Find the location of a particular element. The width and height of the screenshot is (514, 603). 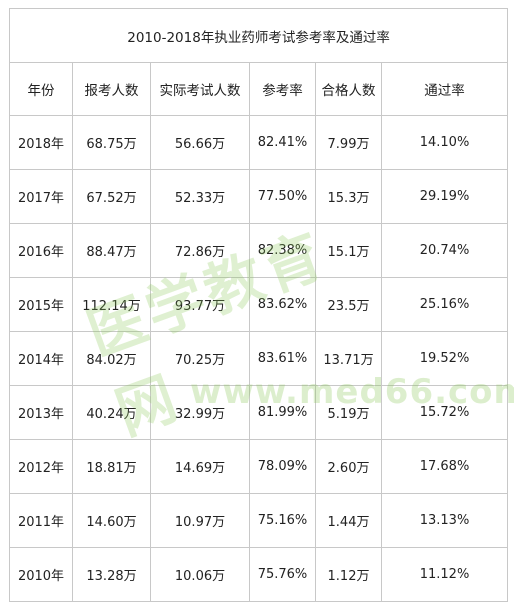

header-attendance-rate: 参考率 is located at coordinates (283, 89).